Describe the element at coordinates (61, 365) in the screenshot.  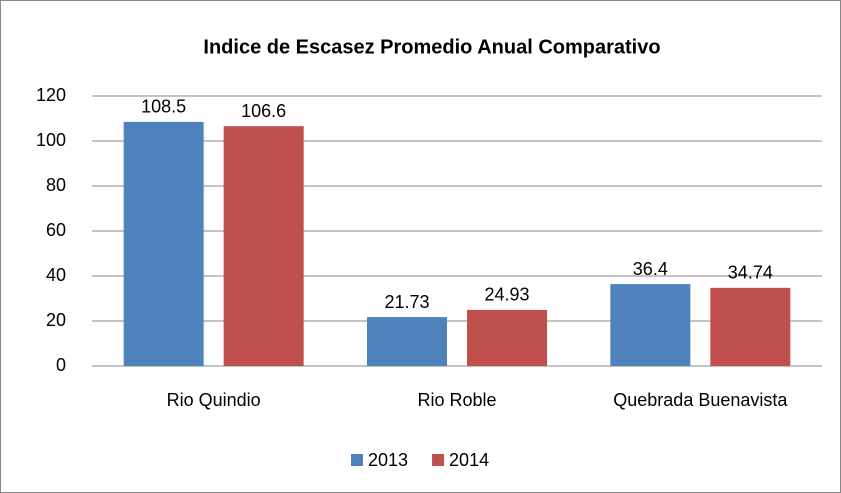
I see `y-tick-label: 0` at that location.